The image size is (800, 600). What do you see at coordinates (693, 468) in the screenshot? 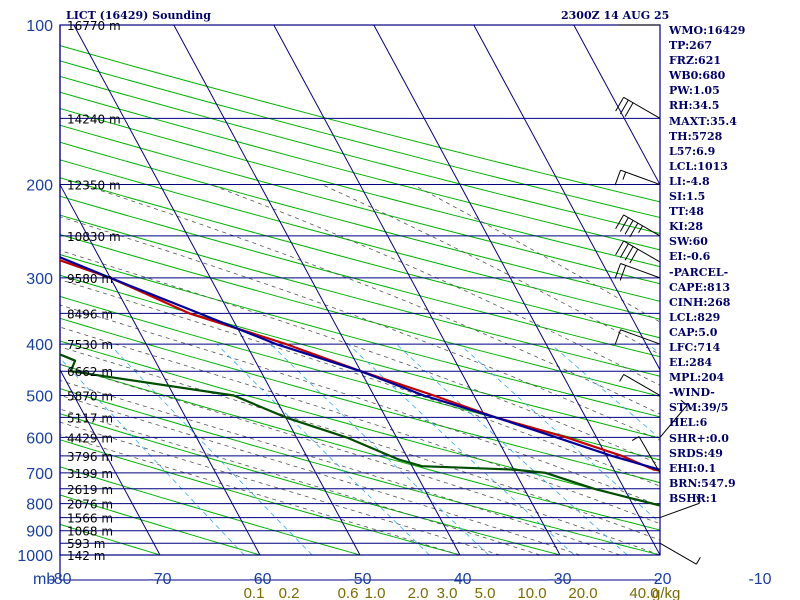
I see `index-row: EHI:0.1` at bounding box center [693, 468].